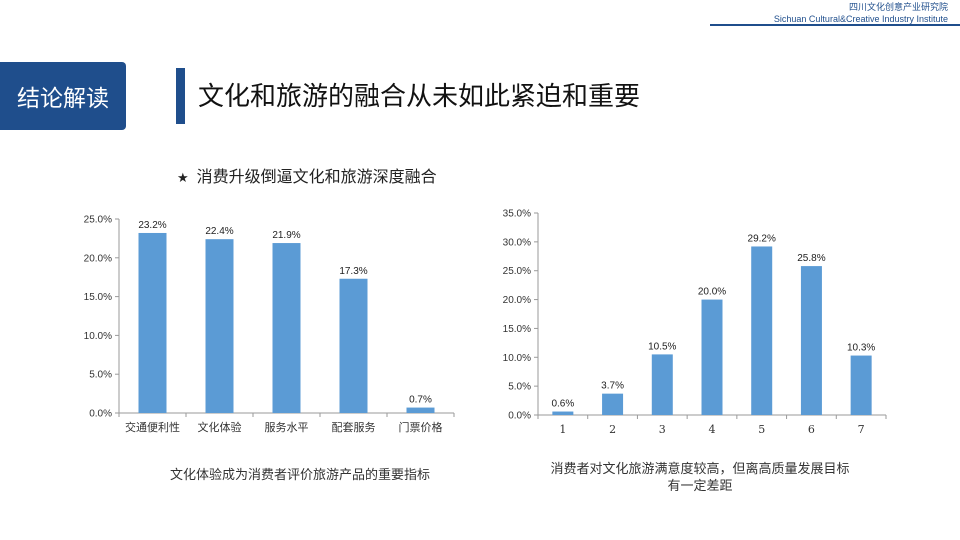  Describe the element at coordinates (761, 429) in the screenshot. I see `chart2-category-label: 5` at that location.